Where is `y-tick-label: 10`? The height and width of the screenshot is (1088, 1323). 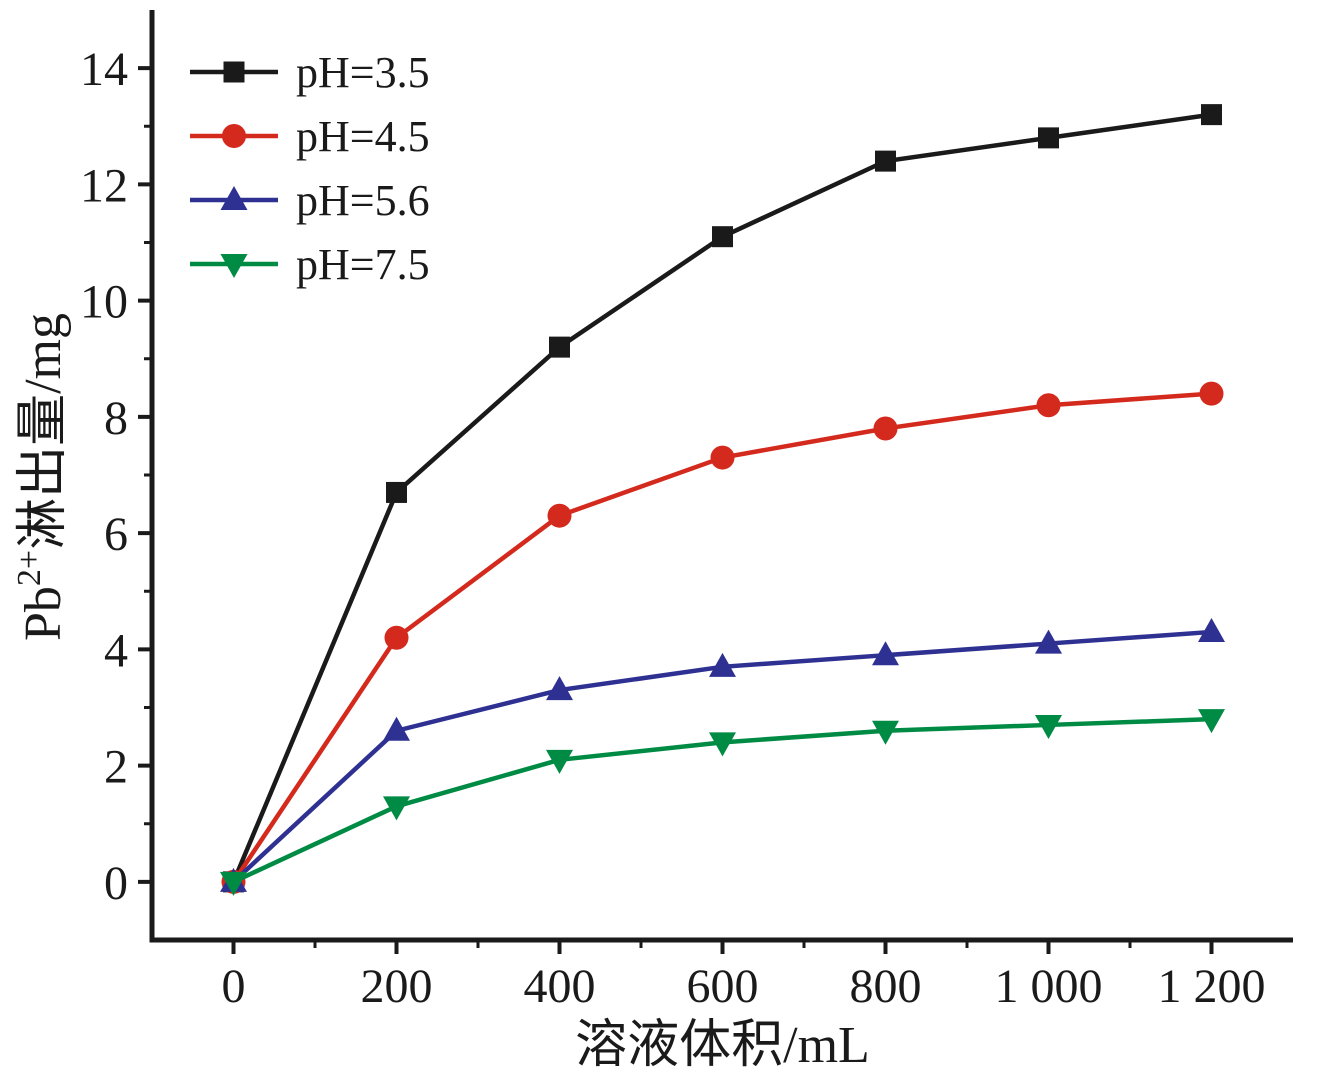
y-tick-label: 10 is located at coordinates (104, 302).